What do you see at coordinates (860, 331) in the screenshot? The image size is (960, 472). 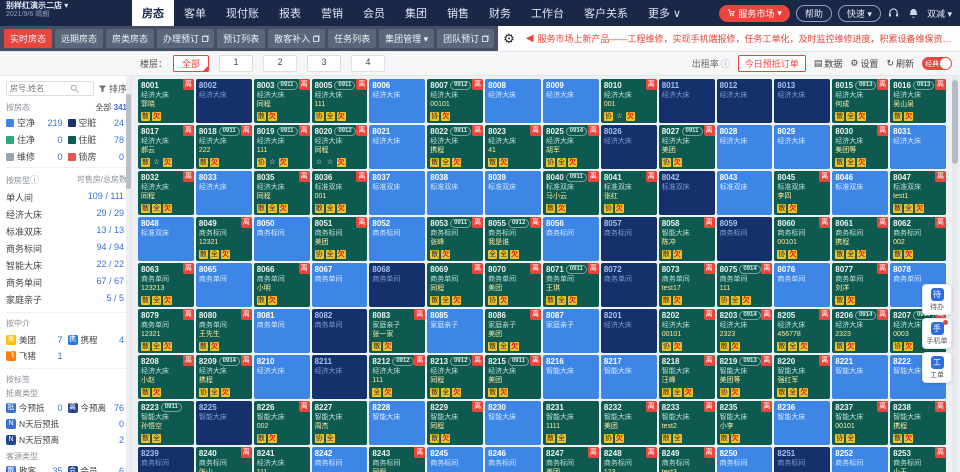 I see `room-cell-8206: 8206 0914 经济大床 2323 散欠 离` at bounding box center [860, 331].